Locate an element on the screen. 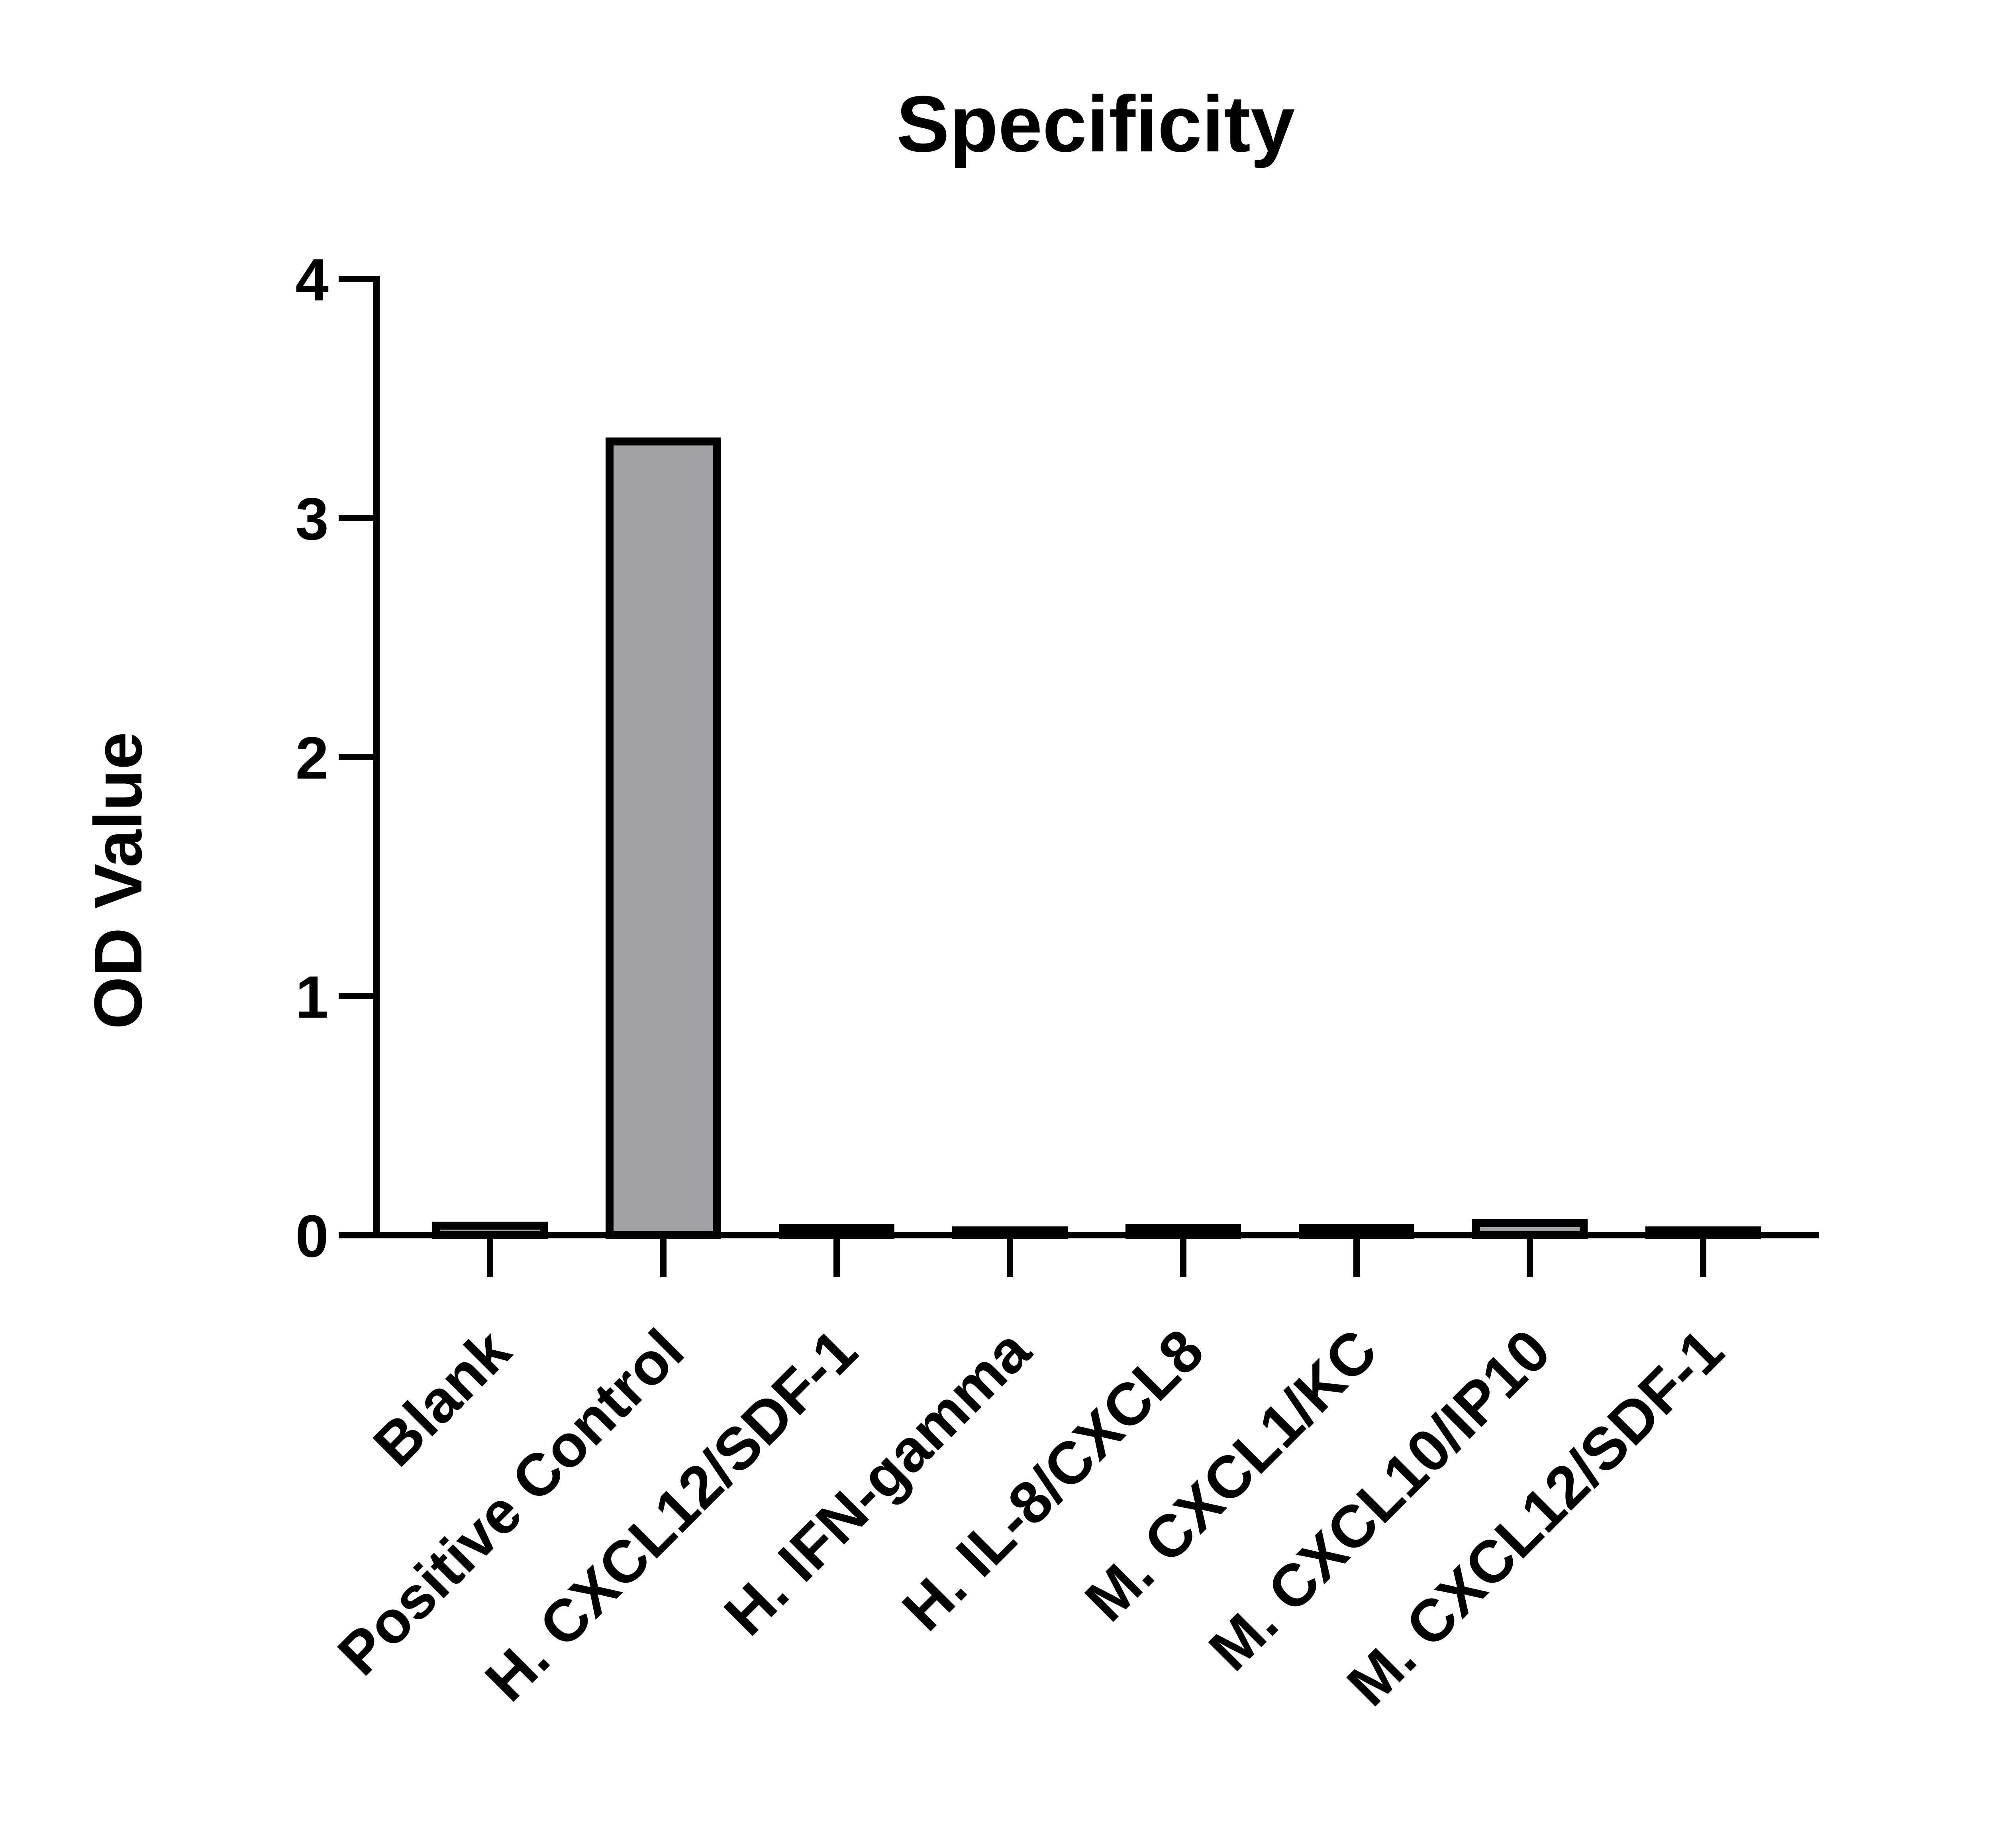  y-tick-label-2: 2 is located at coordinates (312, 757).